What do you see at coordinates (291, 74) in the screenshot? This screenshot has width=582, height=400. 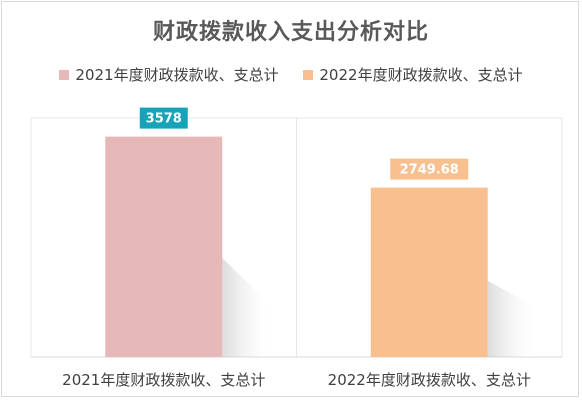 I see `chart-legend: 2021年度财政拨款收、支总计 2022年度财政拨款收、支总计` at bounding box center [291, 74].